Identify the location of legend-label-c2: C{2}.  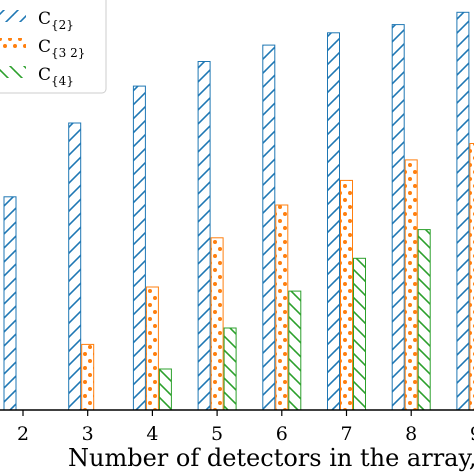
(56, 20).